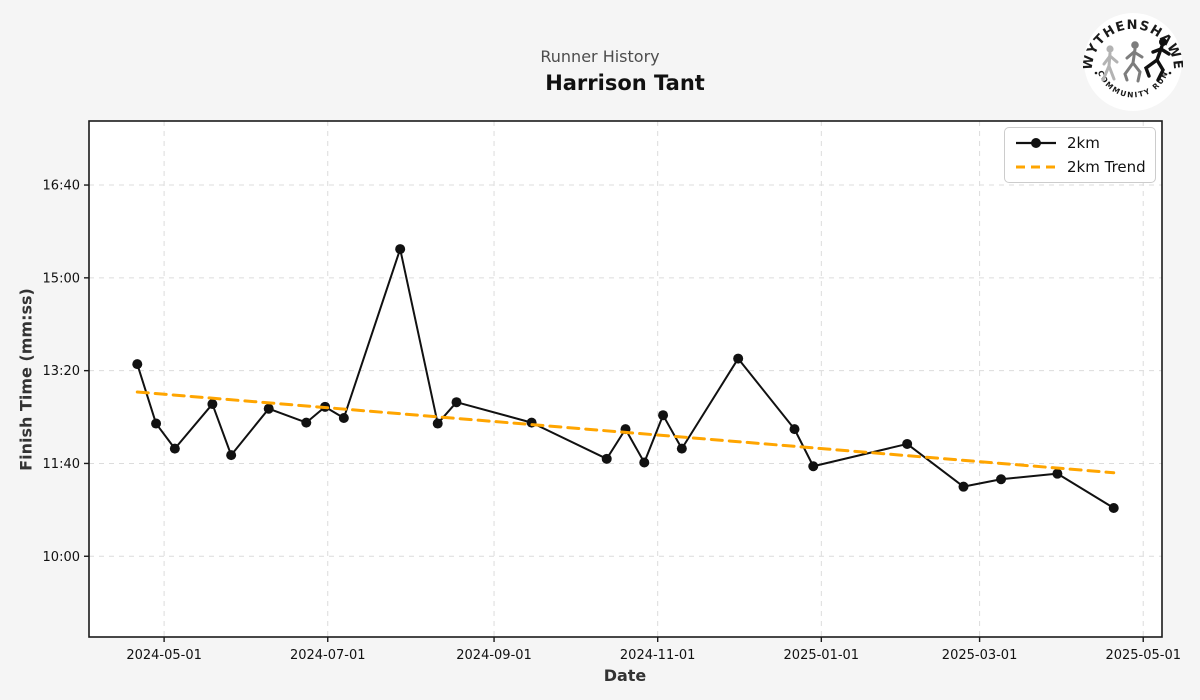 This screenshot has width=1200, height=700. Describe the element at coordinates (61, 464) in the screenshot. I see `svg-text: 11:40` at that location.